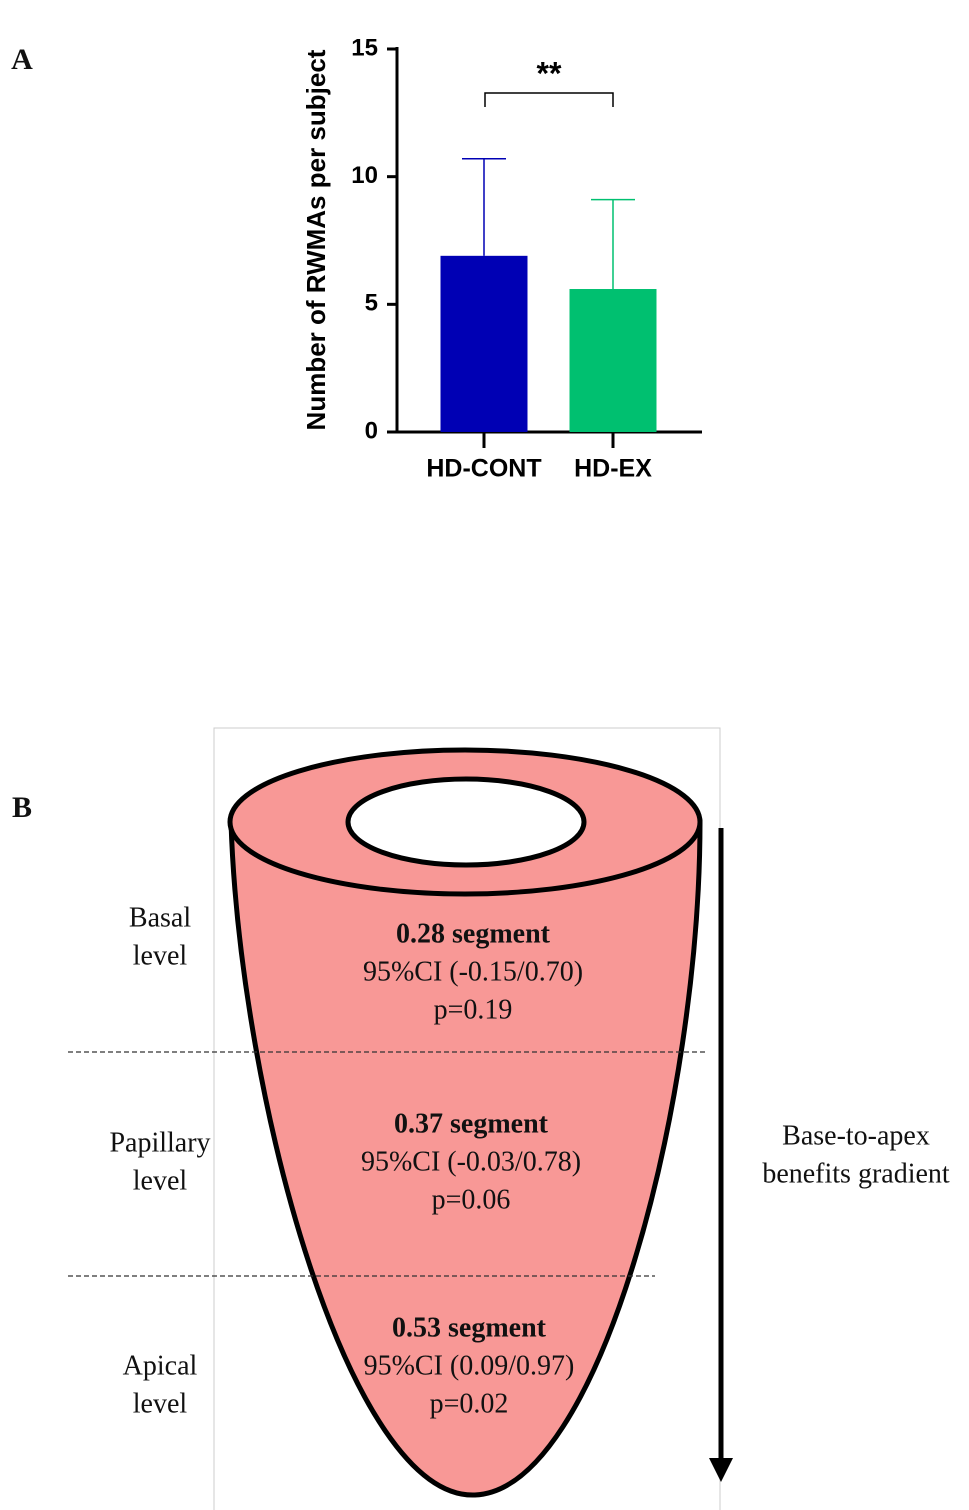 This screenshot has width=969, height=1510. What do you see at coordinates (469, 1365) in the screenshot?
I see `confidence-interval: 95%CI (0.09/0.97)` at bounding box center [469, 1365].